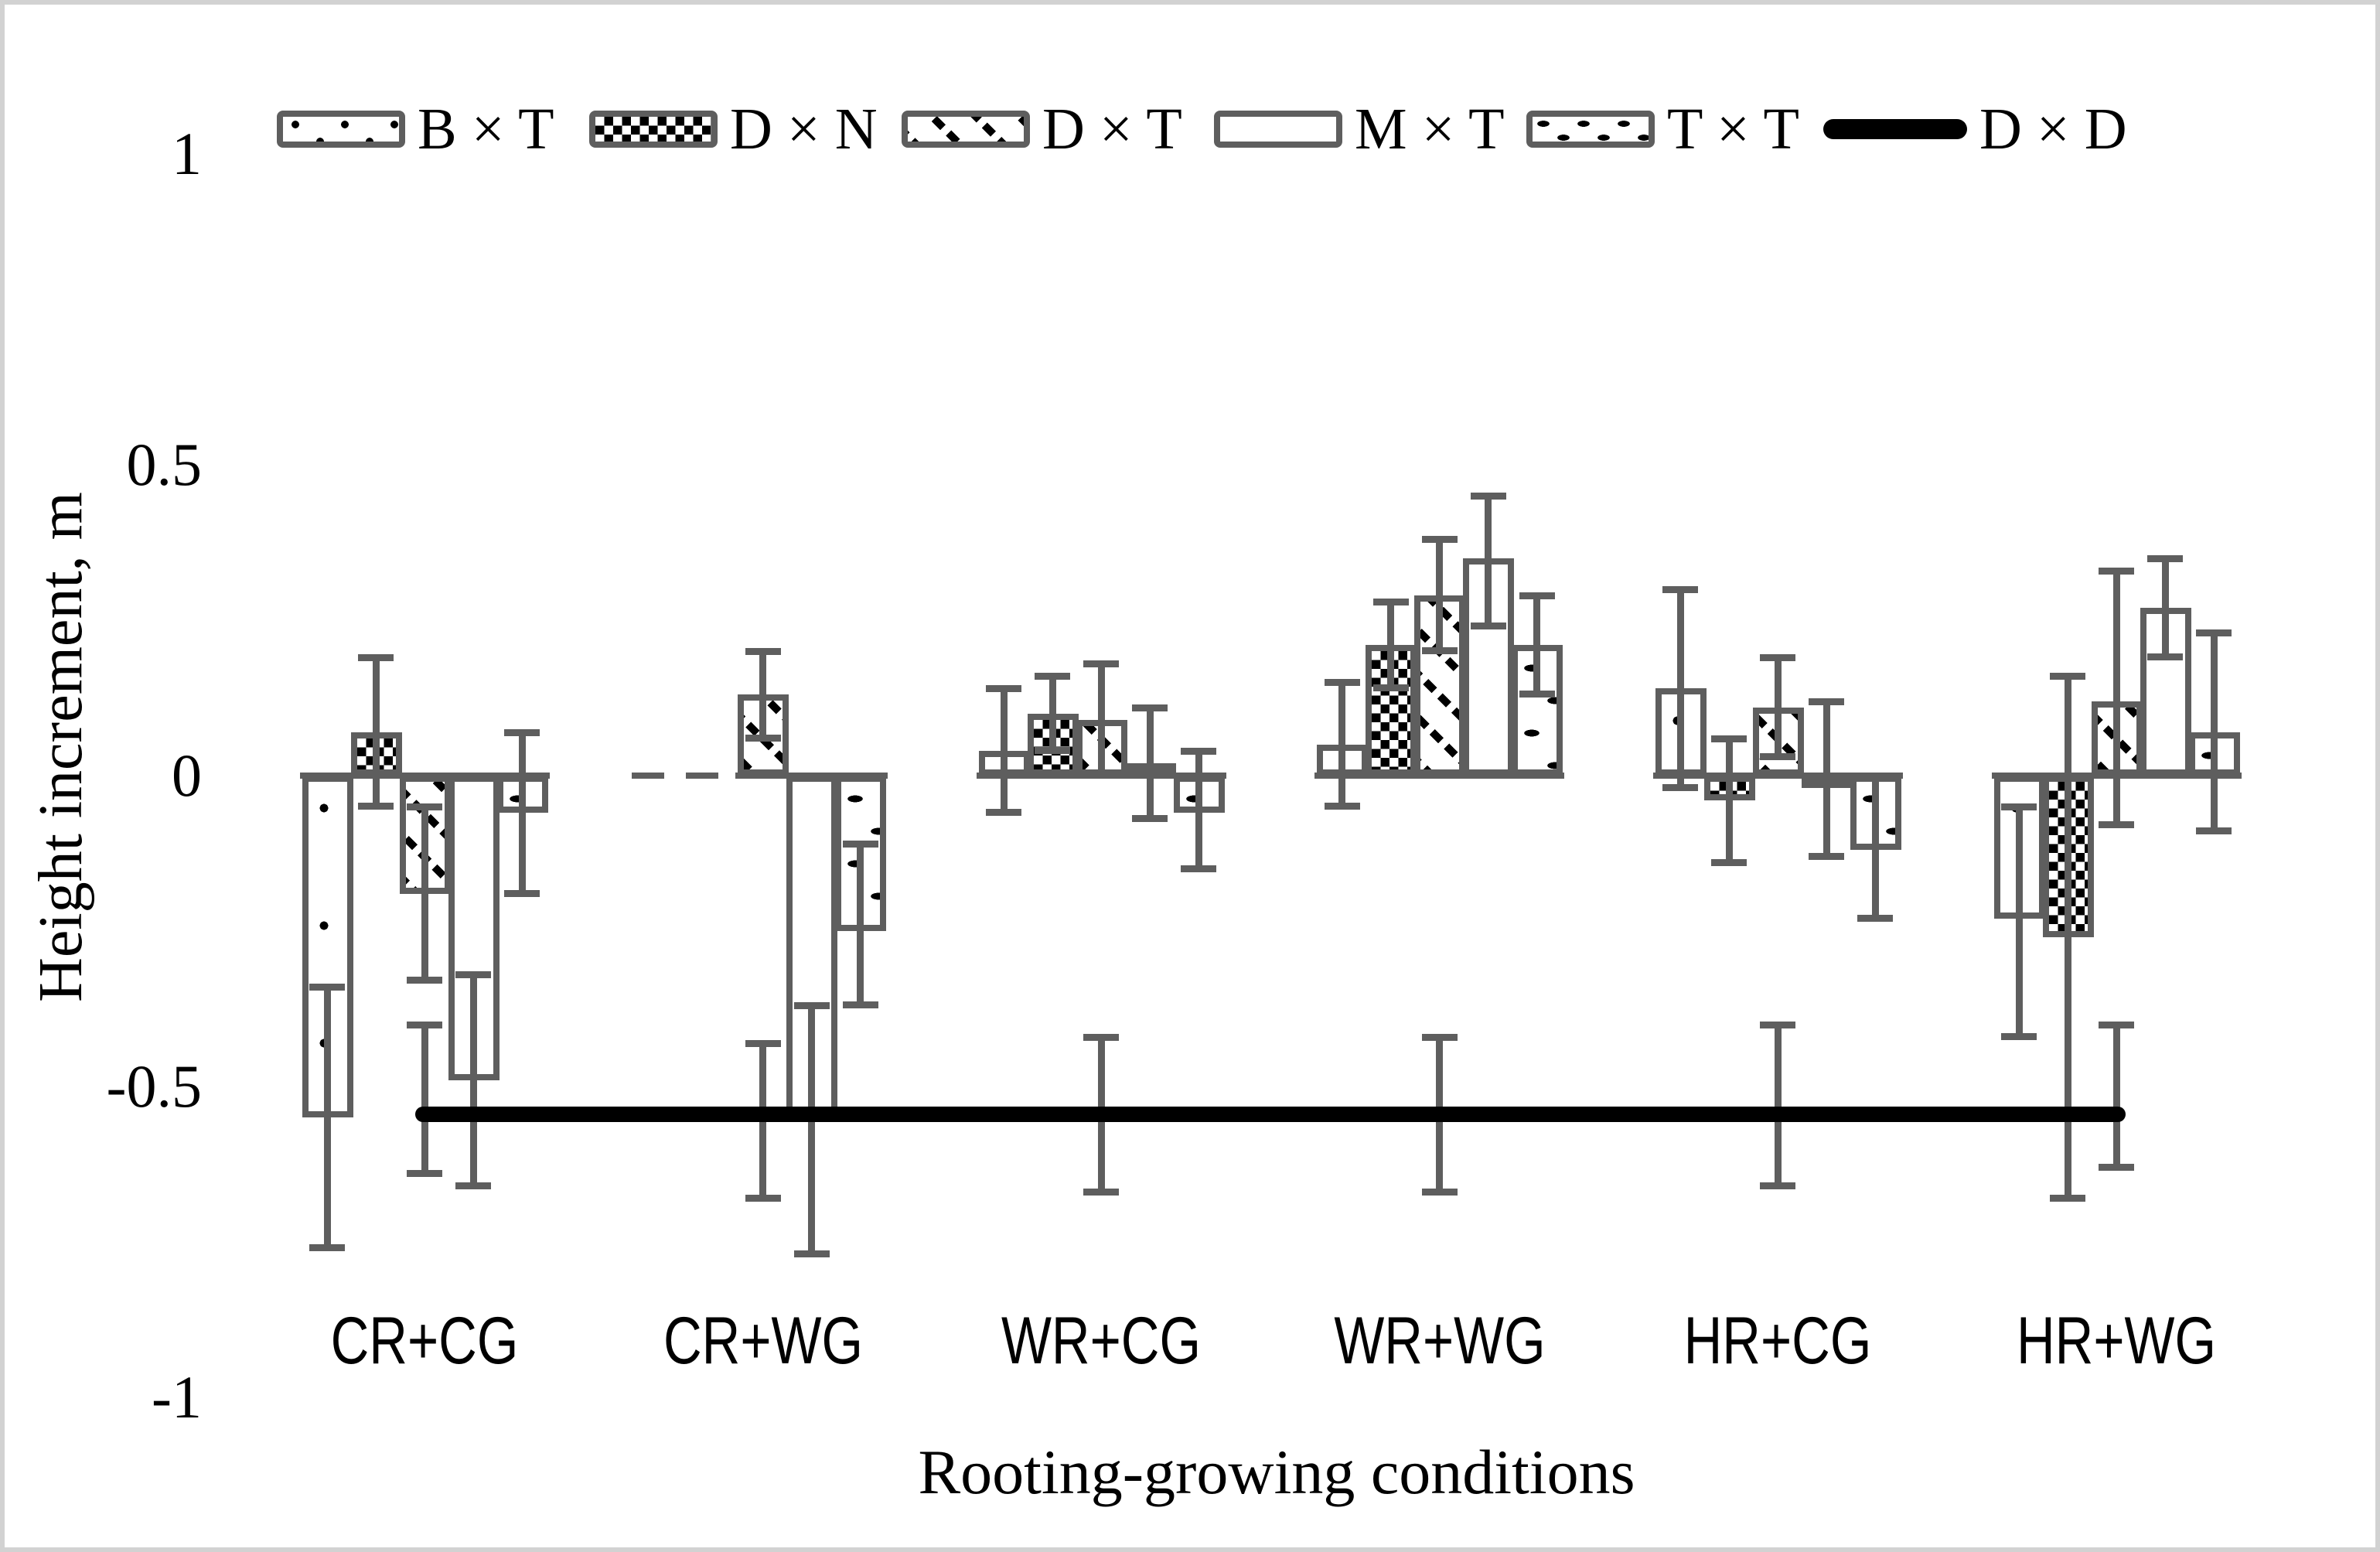 Image resolution: width=2380 pixels, height=1552 pixels. Describe the element at coordinates (1895, 129) in the screenshot. I see `legend-line-swatch-icon` at that location.